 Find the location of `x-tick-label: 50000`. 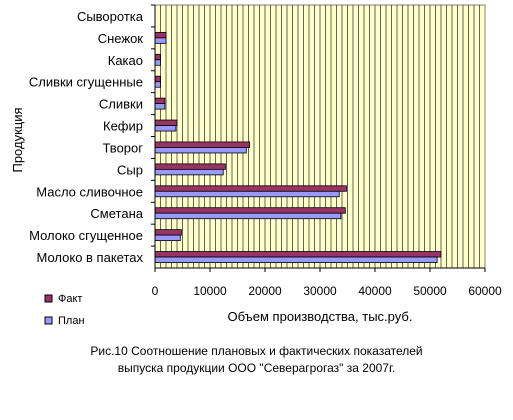

x-tick-label: 50000 is located at coordinates (430, 291).